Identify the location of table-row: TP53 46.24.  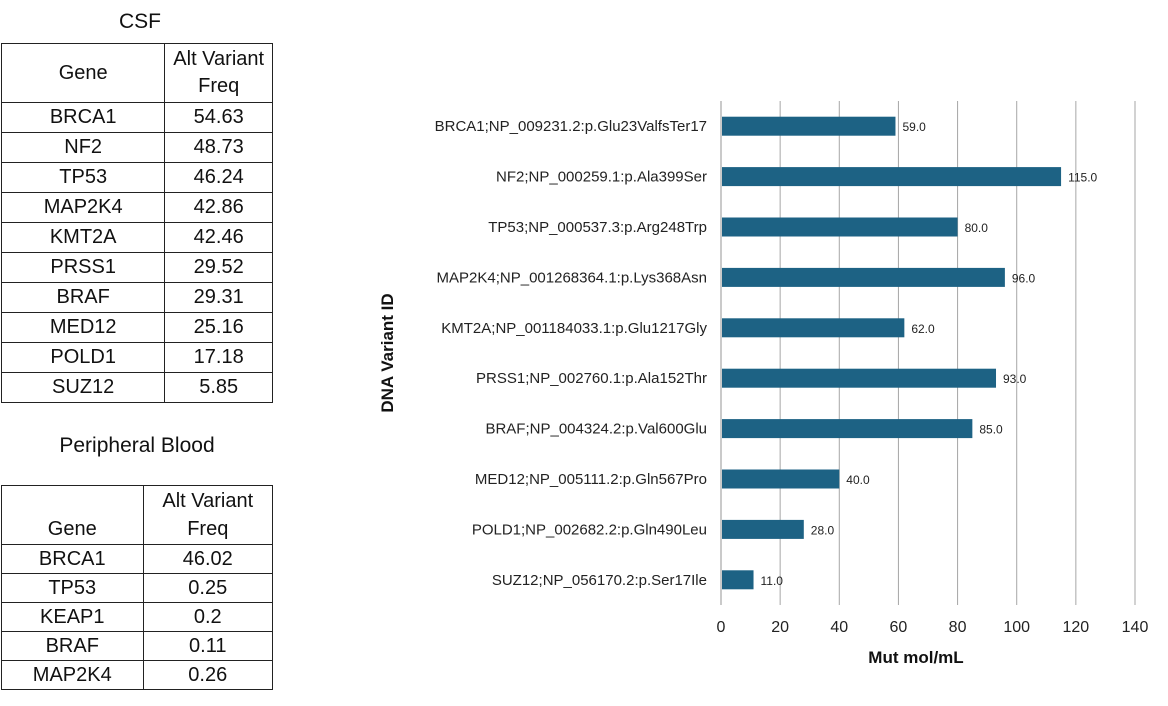
(136, 177).